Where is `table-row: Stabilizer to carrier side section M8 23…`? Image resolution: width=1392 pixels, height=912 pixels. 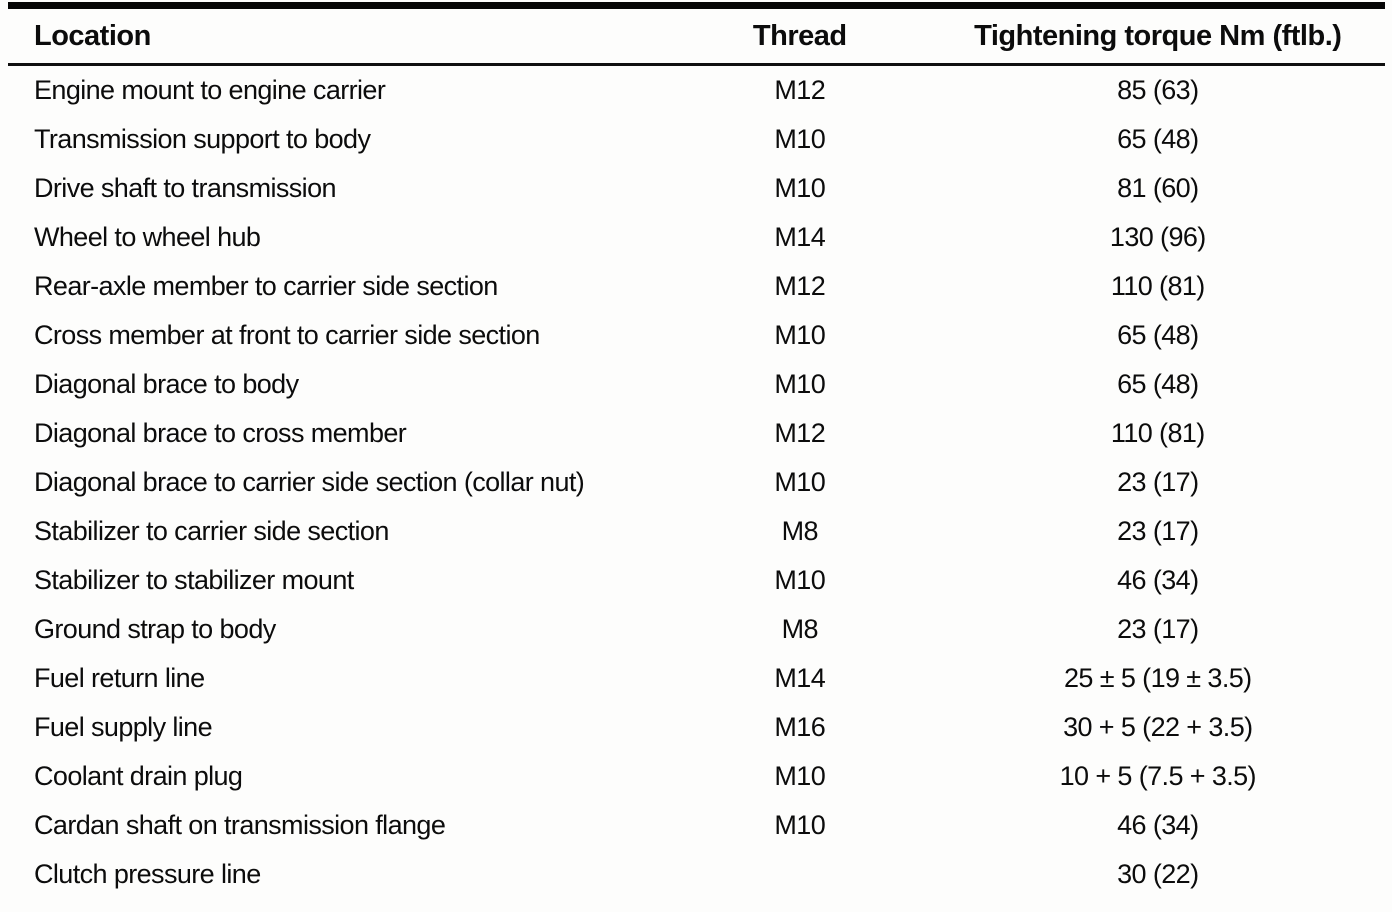 table-row: Stabilizer to carrier side section M8 23… is located at coordinates (696, 531).